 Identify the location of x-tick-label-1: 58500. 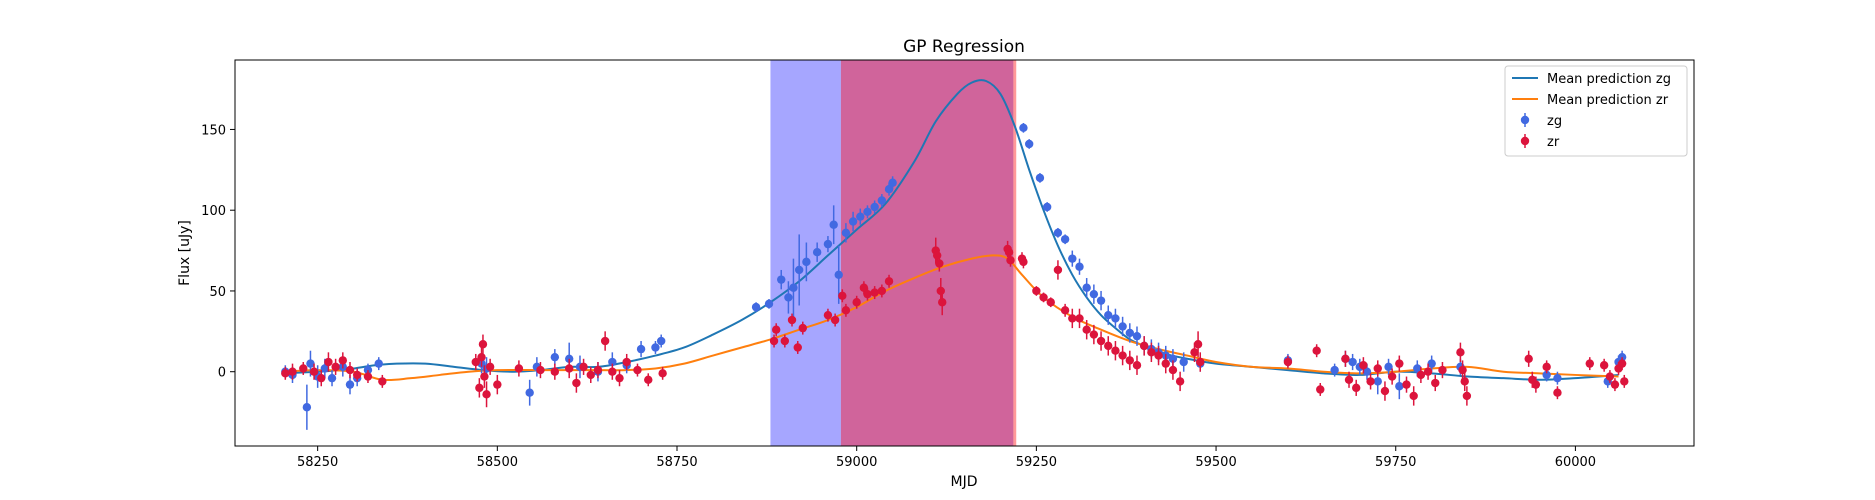
(497, 462).